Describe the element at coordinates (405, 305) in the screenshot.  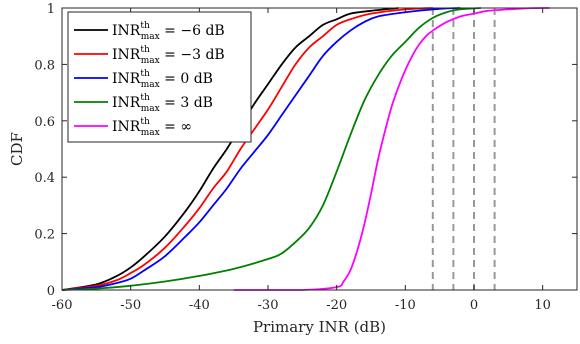
I see `x-tick-label: -10` at that location.